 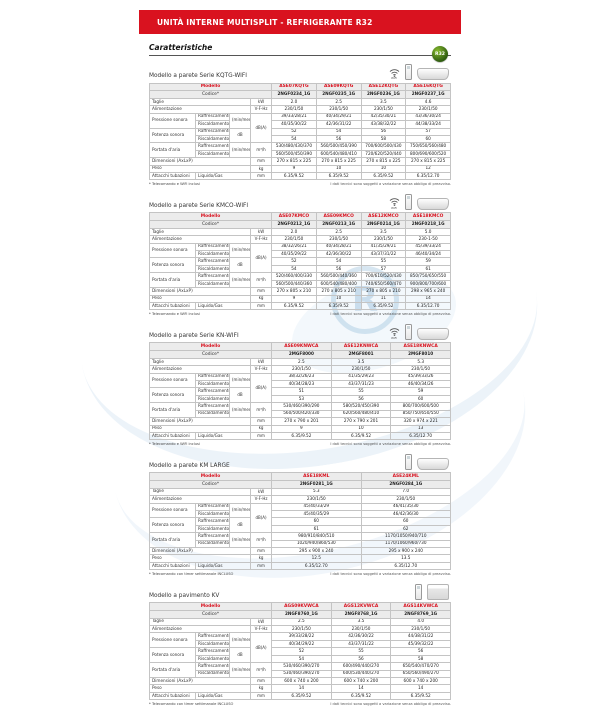 I want to click on spec-cell: ASE18KMCO, so click(x=428, y=217).